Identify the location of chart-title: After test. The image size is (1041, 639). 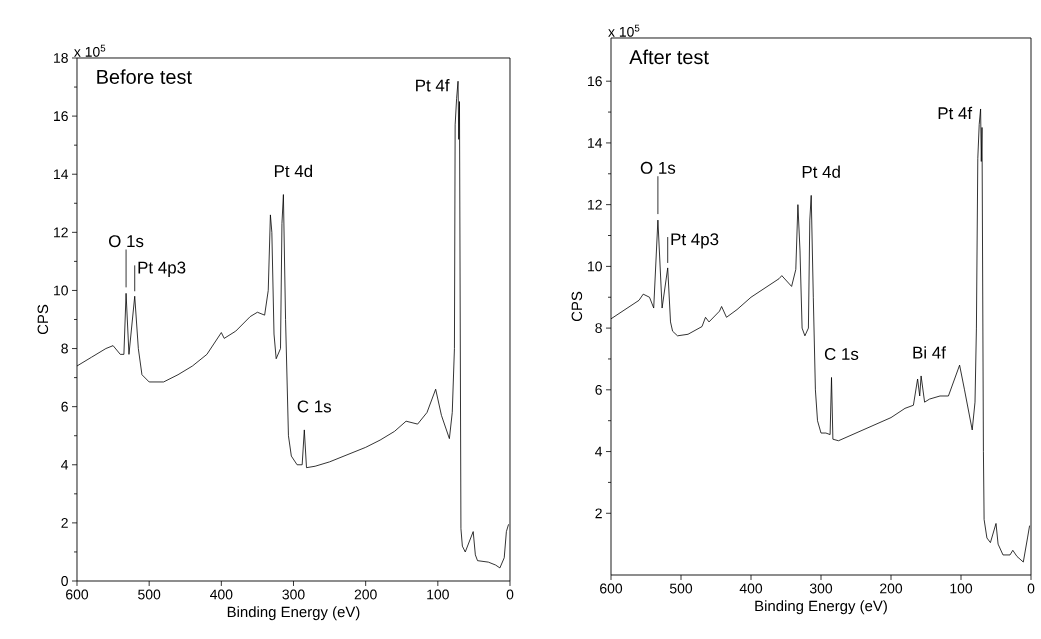
(669, 57).